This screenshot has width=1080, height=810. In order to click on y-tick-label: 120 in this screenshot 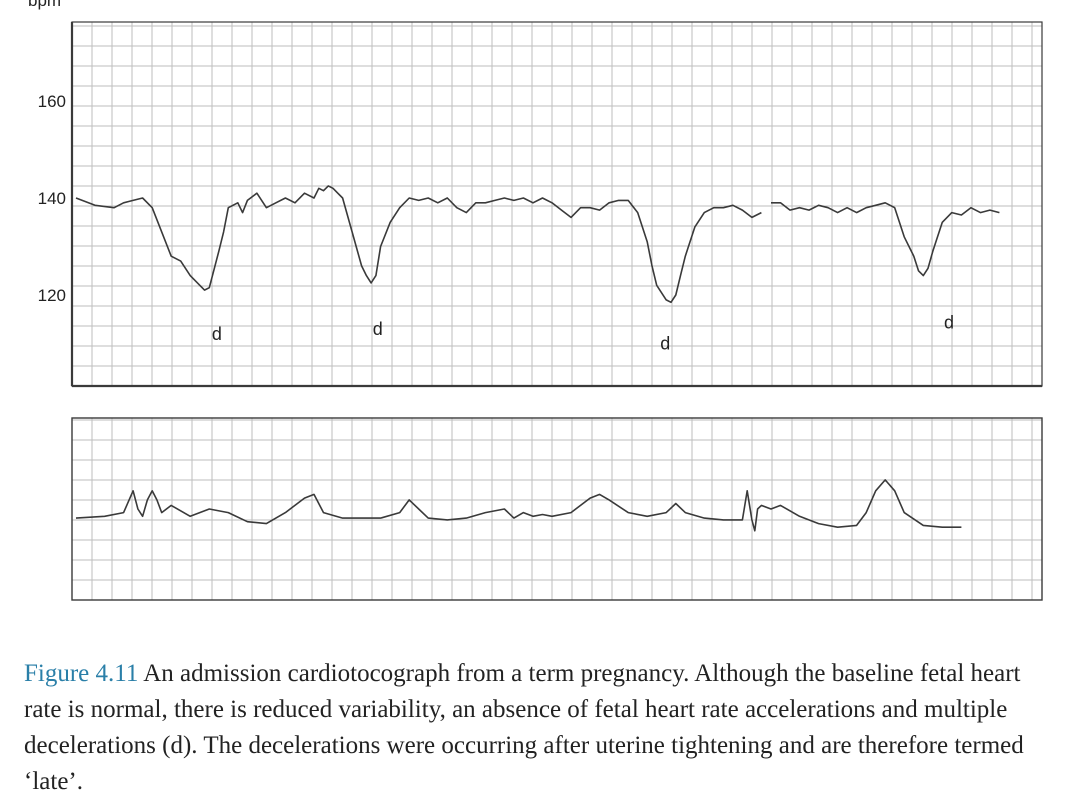, I will do `click(52, 295)`.